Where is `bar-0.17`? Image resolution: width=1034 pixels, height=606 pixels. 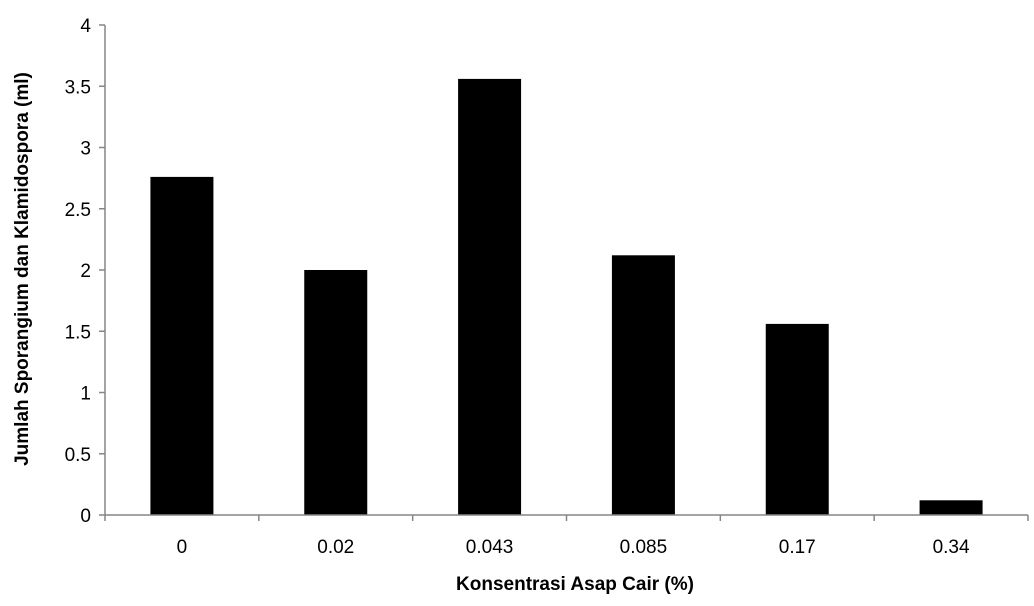 bar-0.17 is located at coordinates (797, 419).